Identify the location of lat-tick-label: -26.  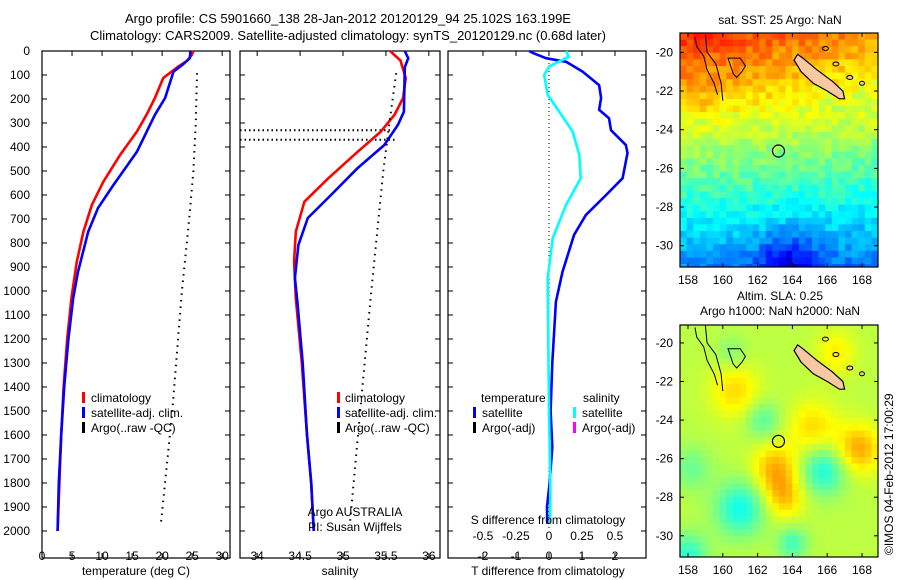
(665, 459).